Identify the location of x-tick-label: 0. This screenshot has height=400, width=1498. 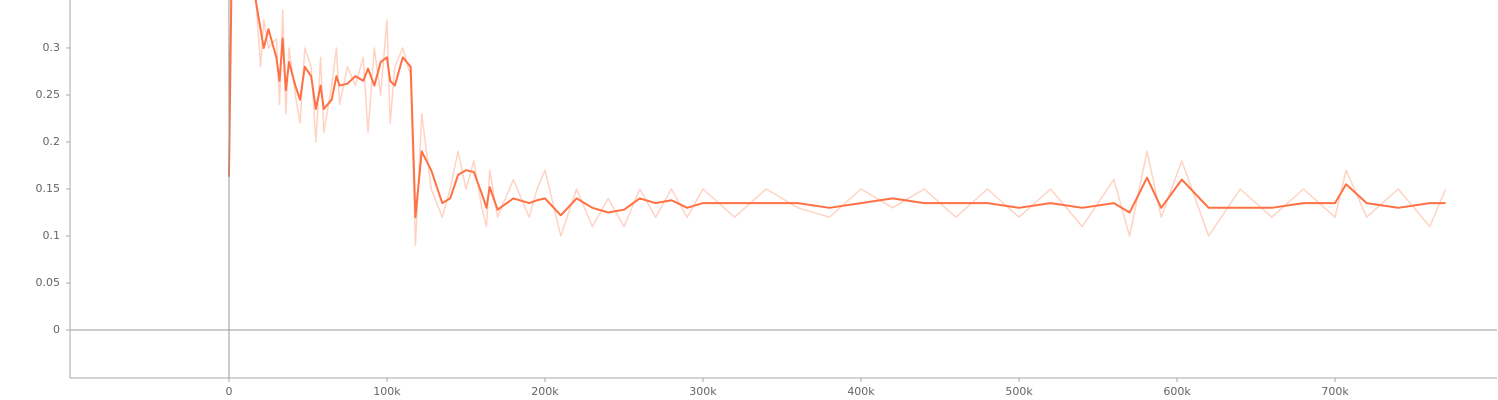
(228, 391).